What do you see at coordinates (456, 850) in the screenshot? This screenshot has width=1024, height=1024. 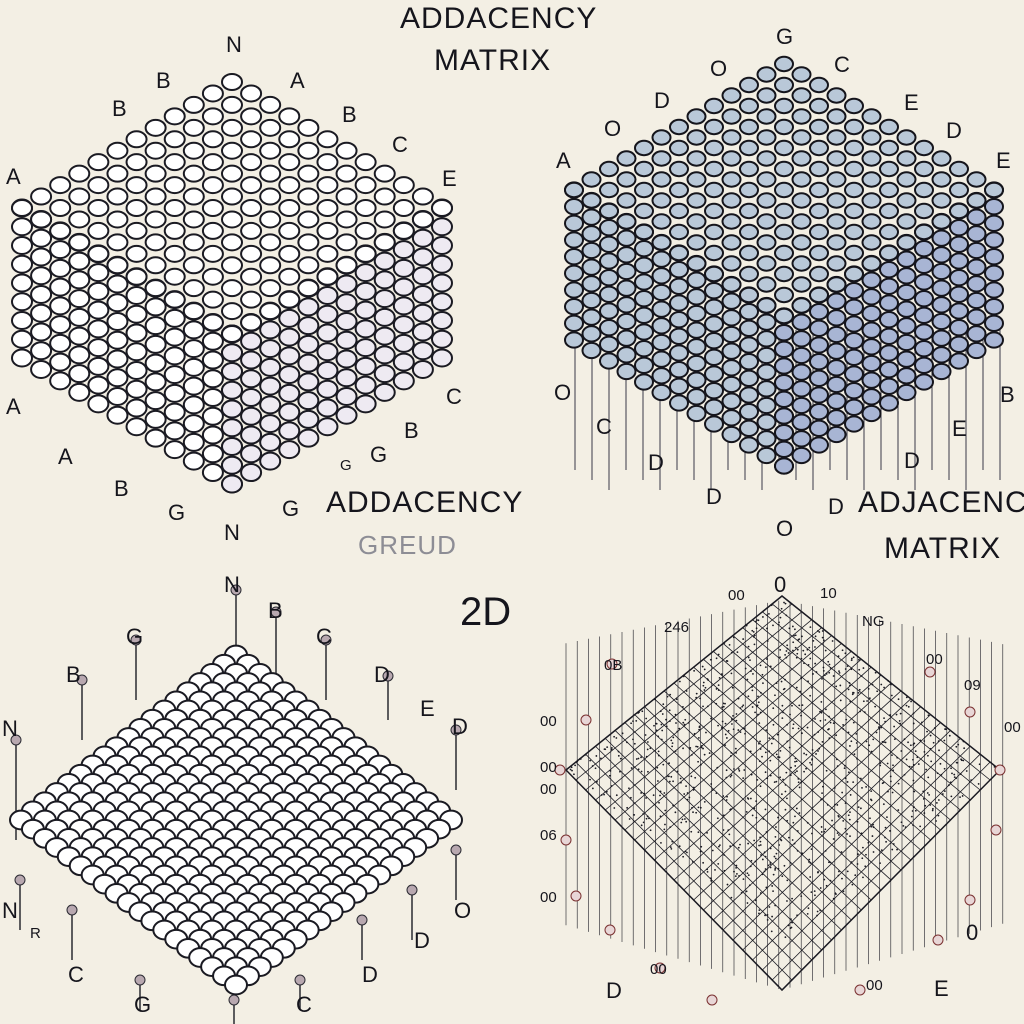 I see `stem-bulb` at bounding box center [456, 850].